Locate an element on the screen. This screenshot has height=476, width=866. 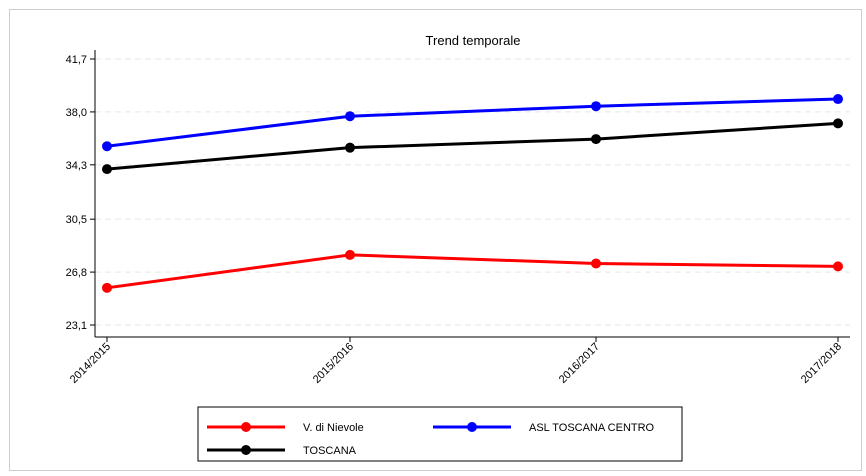
x-tick-label: 2014/2015 is located at coordinates (90, 363).